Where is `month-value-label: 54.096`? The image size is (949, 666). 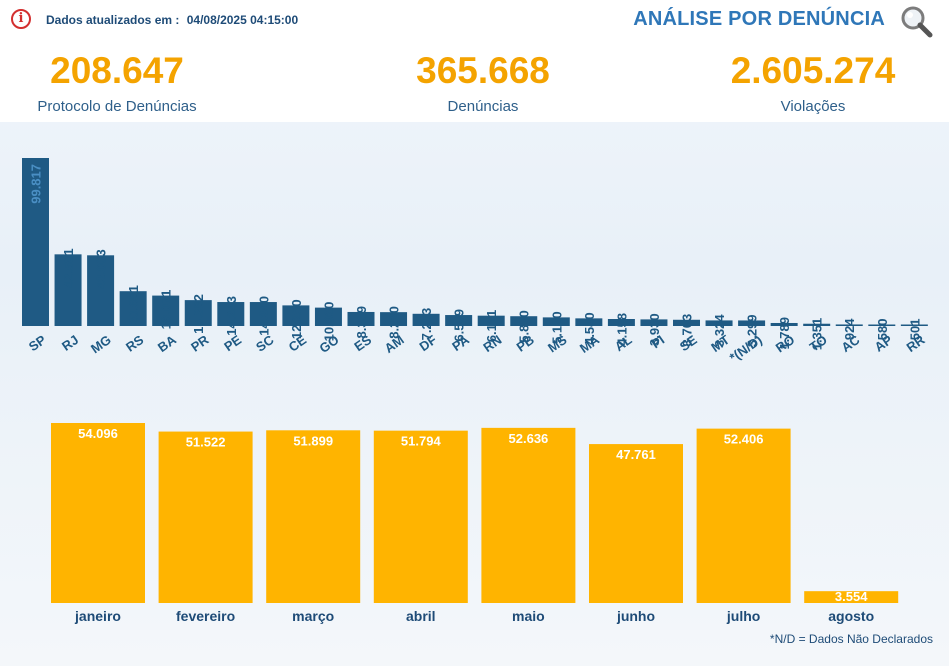 month-value-label: 54.096 is located at coordinates (98, 433).